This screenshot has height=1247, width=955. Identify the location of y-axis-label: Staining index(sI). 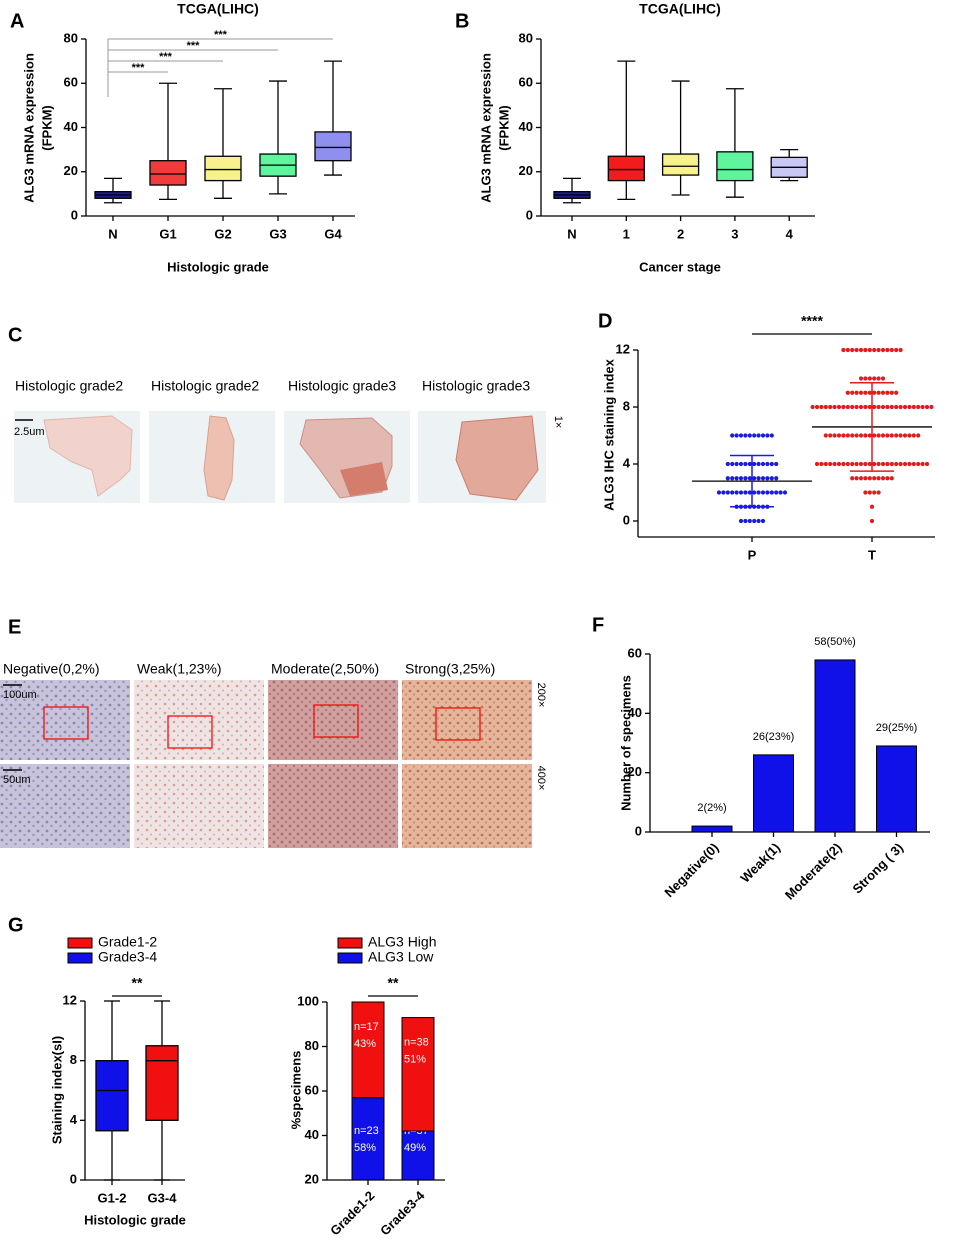
(56, 1090).